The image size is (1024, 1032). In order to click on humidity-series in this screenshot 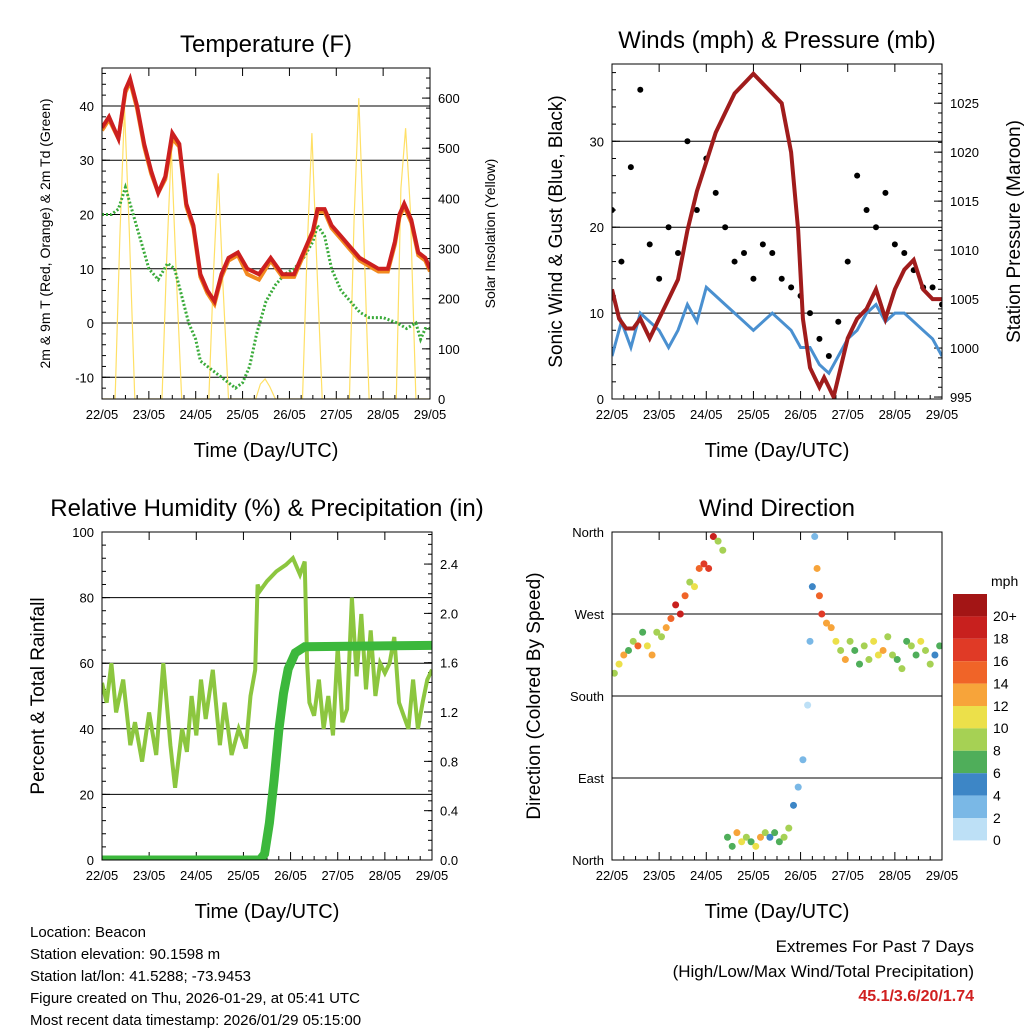, I will do `click(267, 707)`.